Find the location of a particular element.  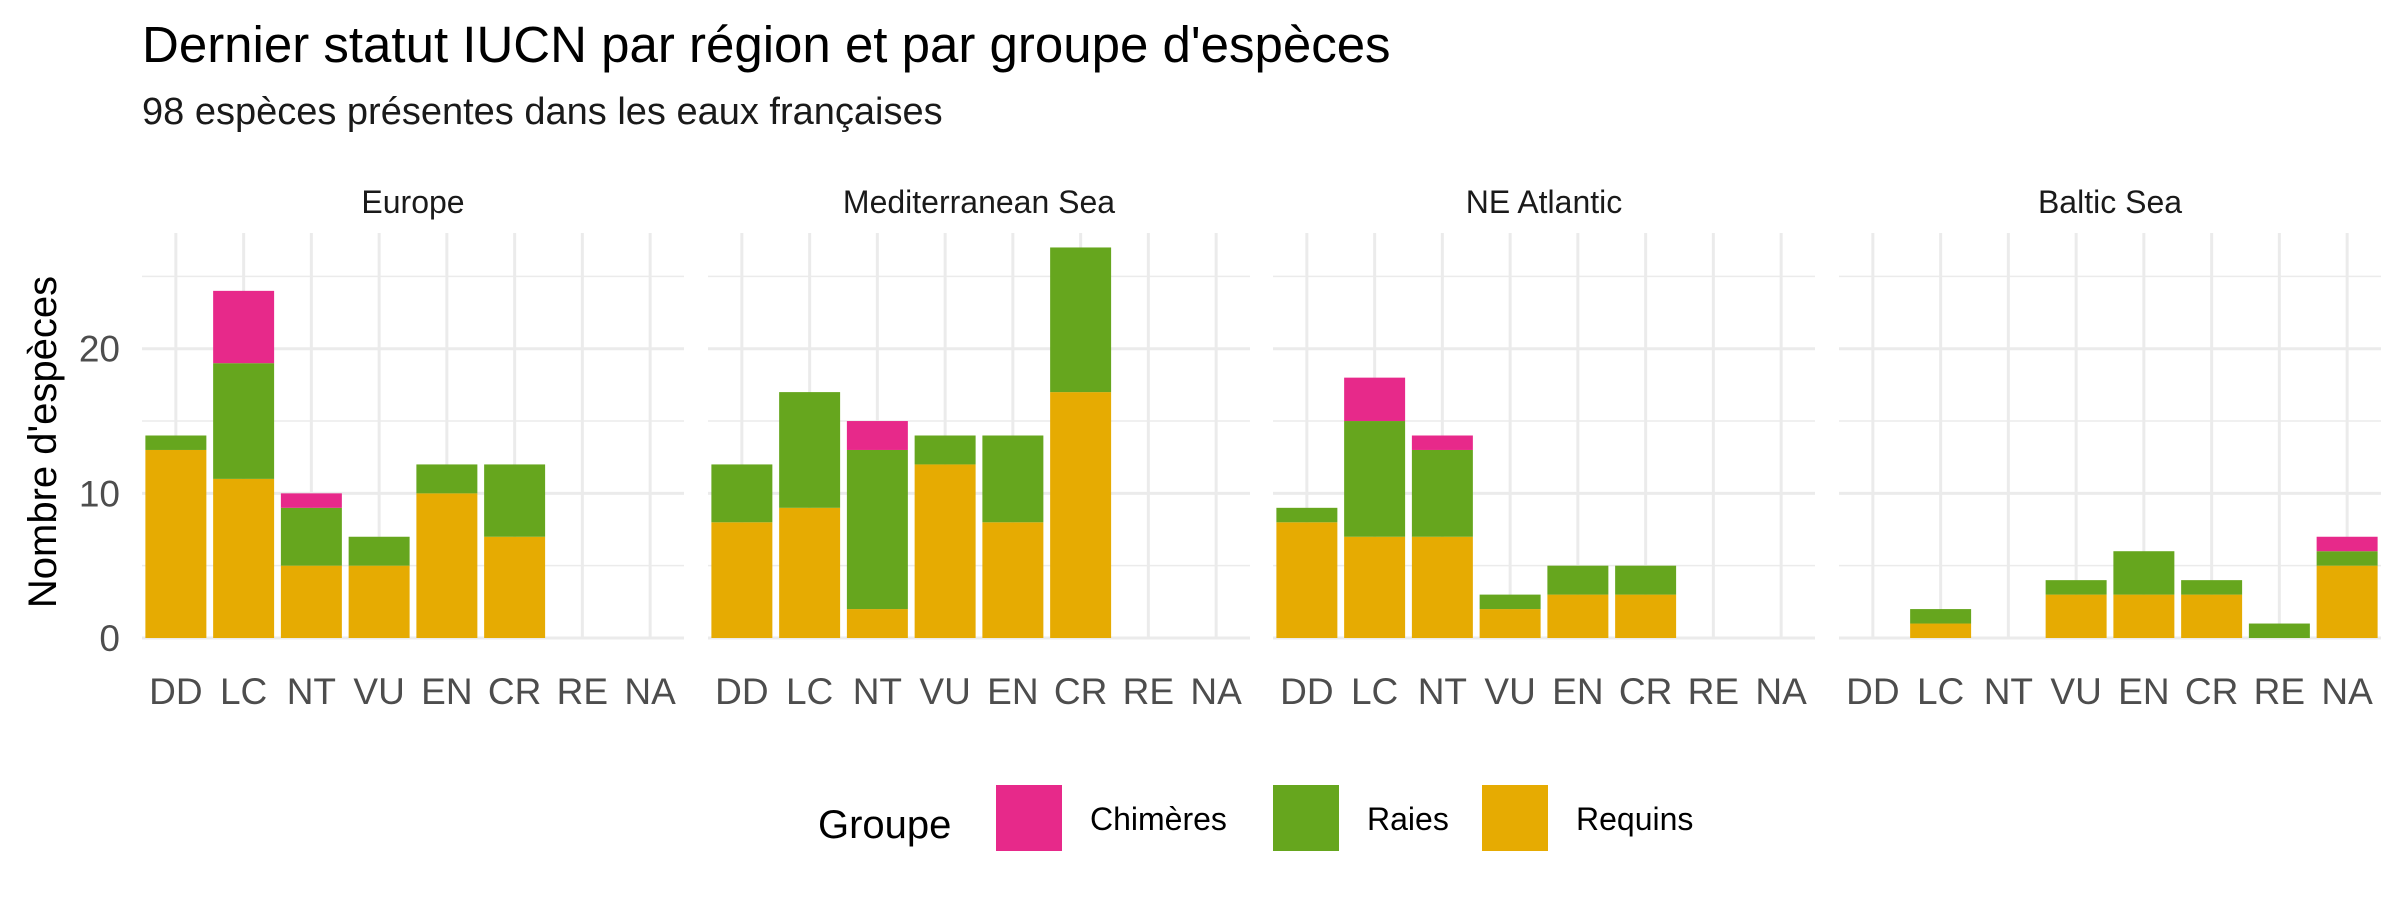

legend-label: Requins is located at coordinates (1634, 819).